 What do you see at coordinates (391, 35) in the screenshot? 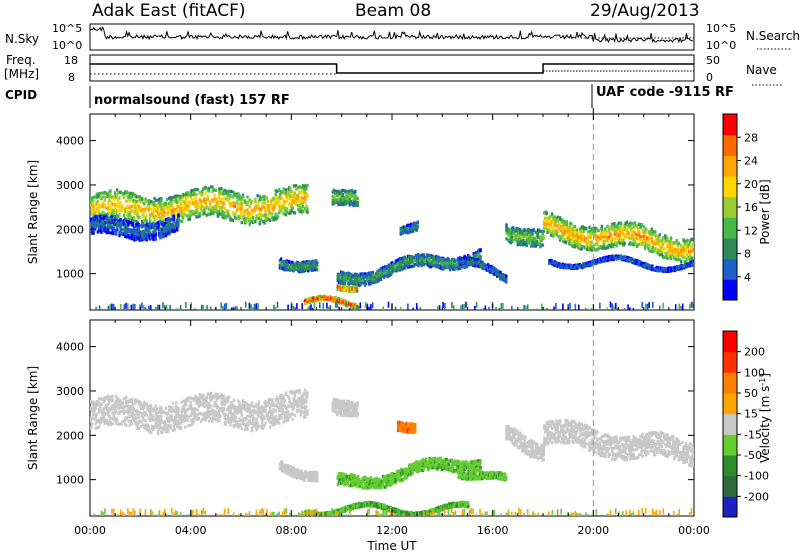
I see `nsky-trace` at bounding box center [391, 35].